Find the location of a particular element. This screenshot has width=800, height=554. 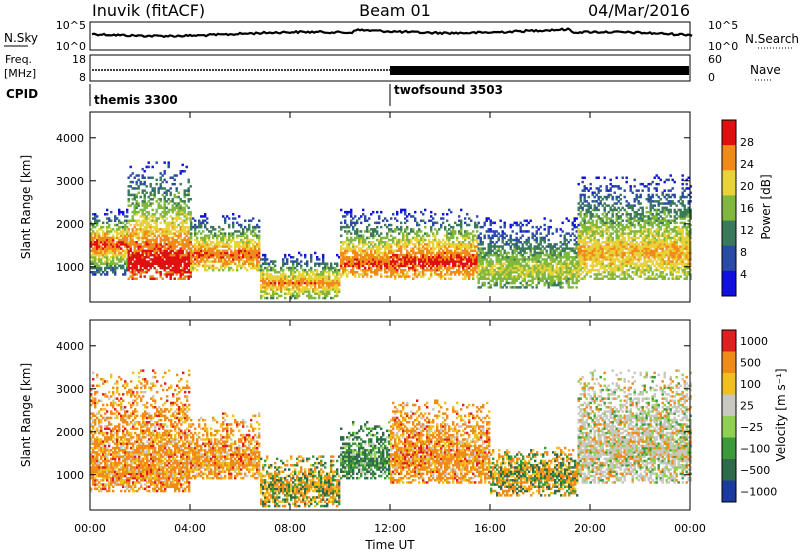

cpid-label: CPID is located at coordinates (22, 94).